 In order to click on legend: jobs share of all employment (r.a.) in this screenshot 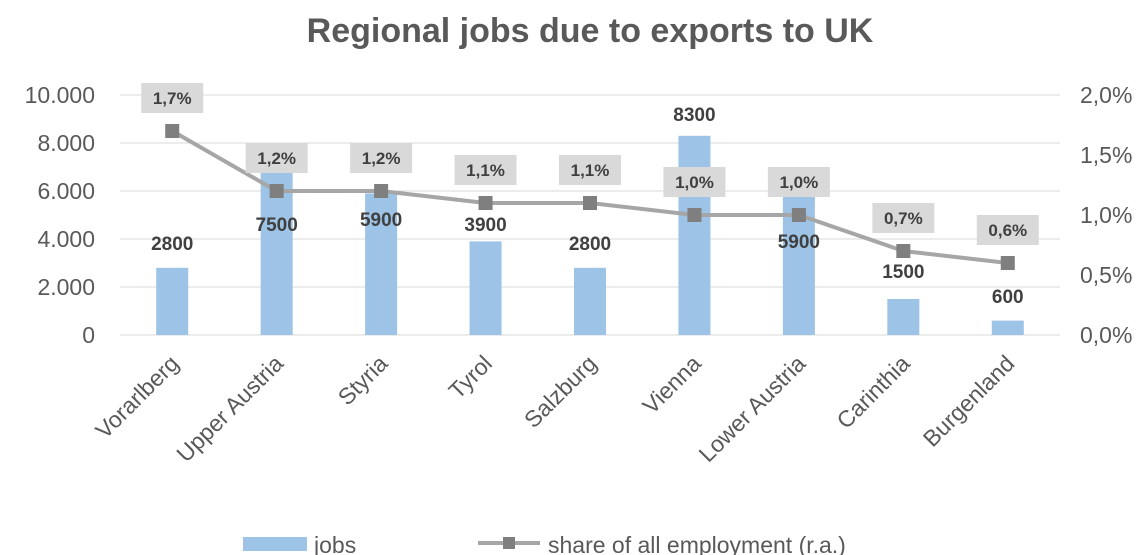, I will do `click(544, 543)`.